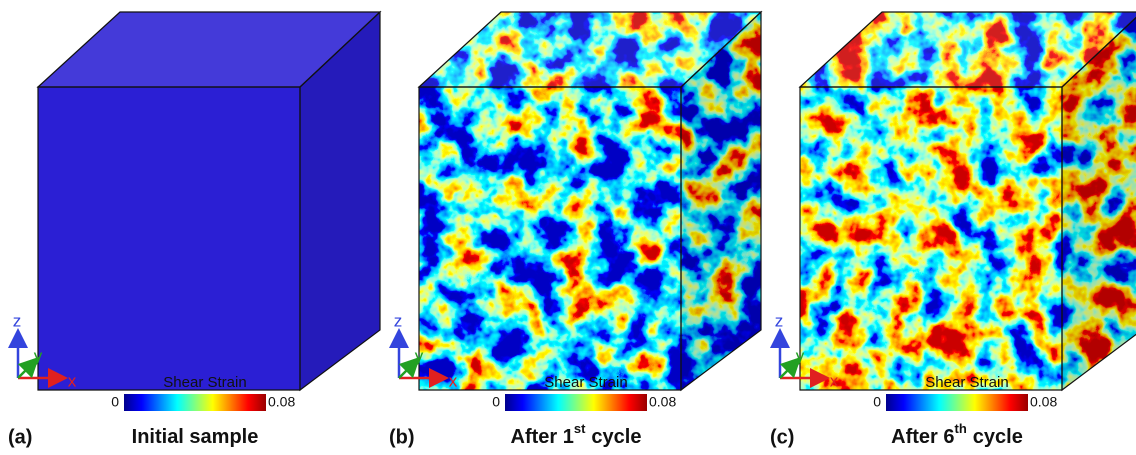 The height and width of the screenshot is (455, 1136). I want to click on caption-text: After 6, so click(922, 437).